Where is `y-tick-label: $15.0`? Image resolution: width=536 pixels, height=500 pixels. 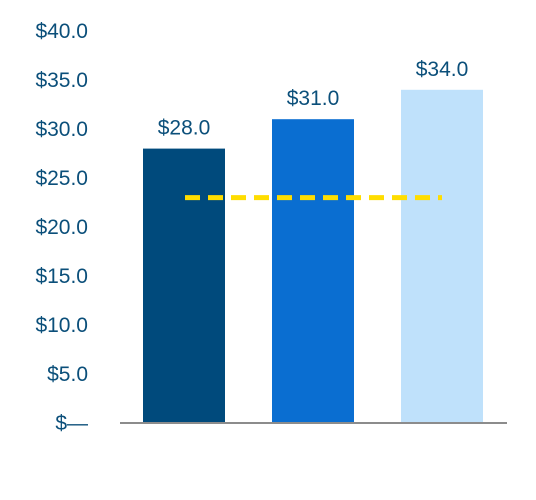
y-tick-label: $15.0 is located at coordinates (61, 276).